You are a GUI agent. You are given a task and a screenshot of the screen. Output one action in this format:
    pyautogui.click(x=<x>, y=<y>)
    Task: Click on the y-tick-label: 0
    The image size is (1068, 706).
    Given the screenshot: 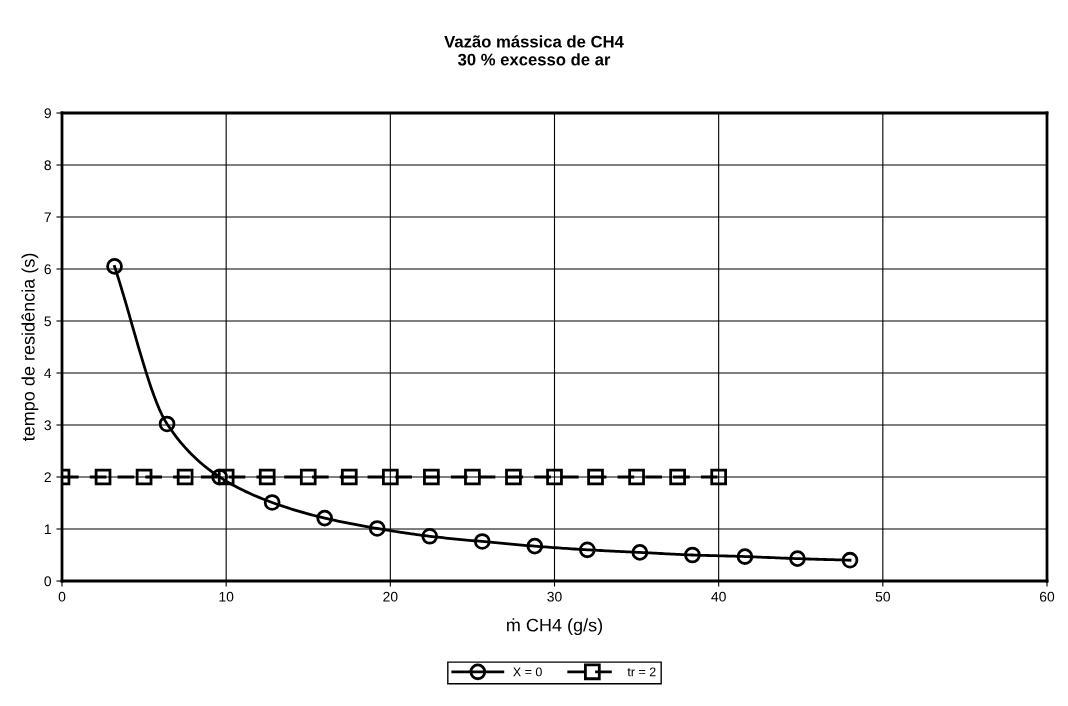 What is the action you would take?
    pyautogui.click(x=48, y=581)
    